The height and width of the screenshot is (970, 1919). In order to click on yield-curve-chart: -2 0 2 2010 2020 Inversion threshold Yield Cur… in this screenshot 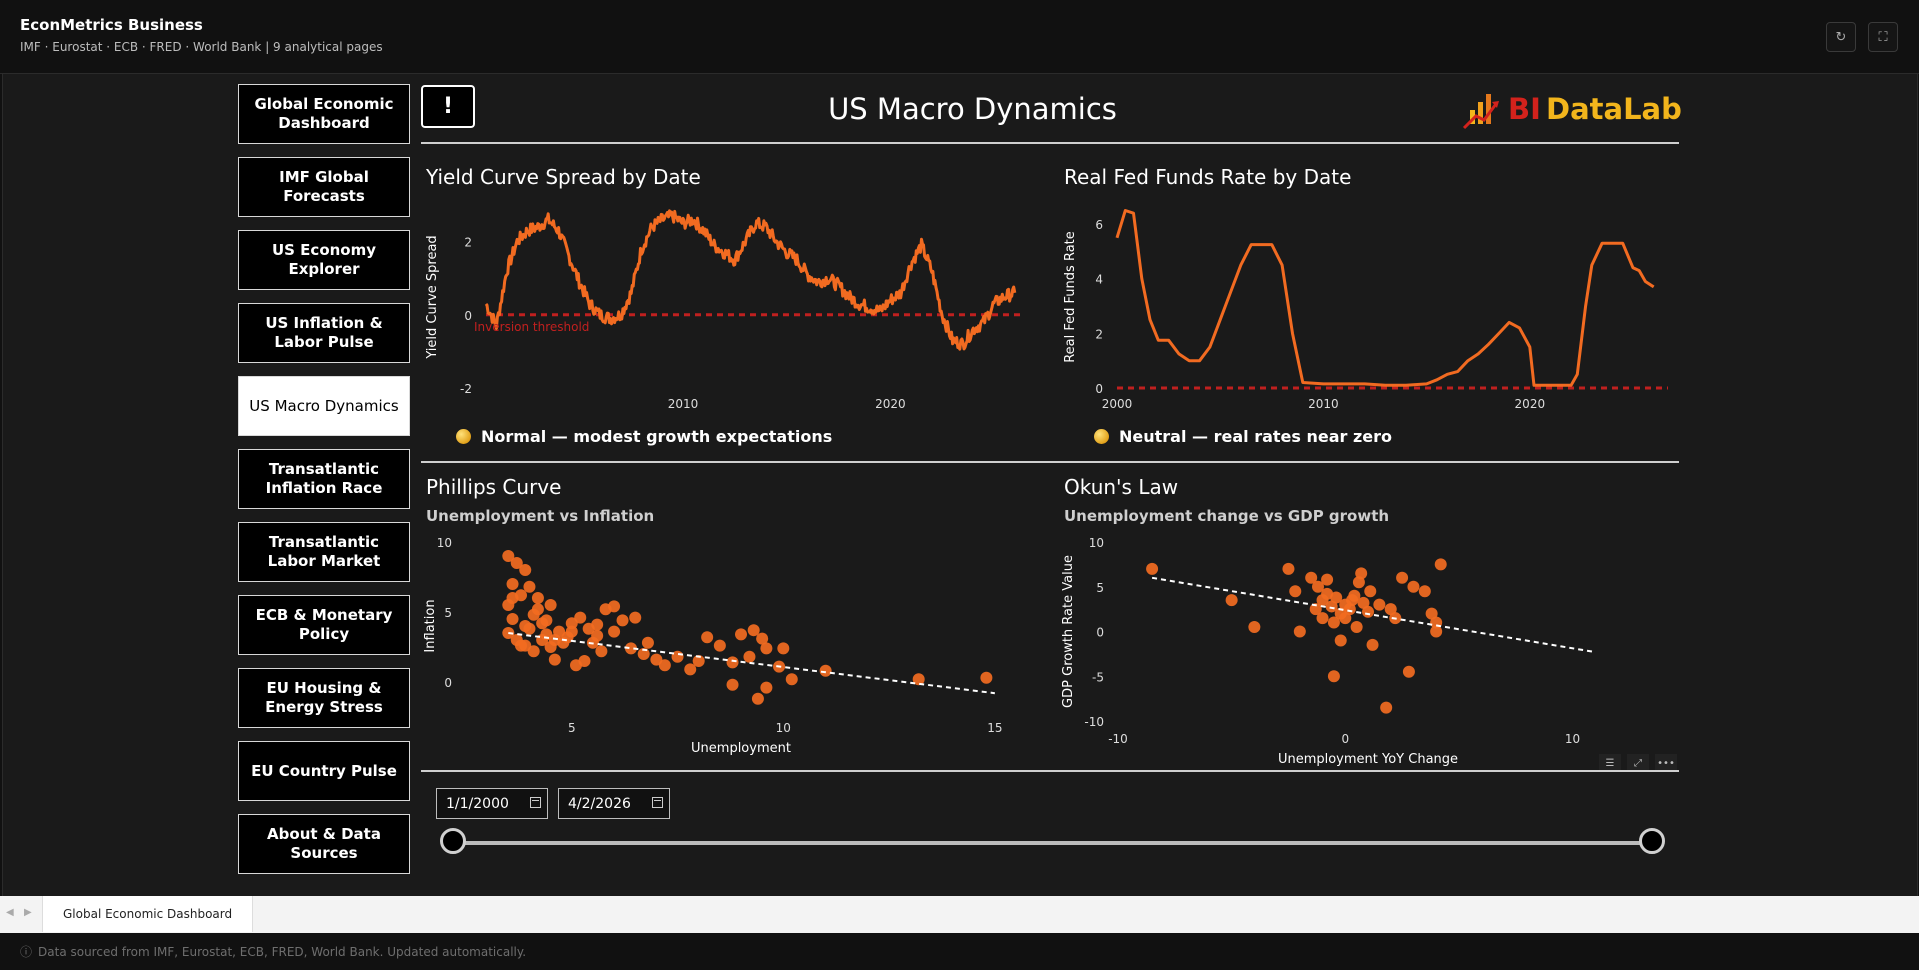, I will do `click(725, 310)`.